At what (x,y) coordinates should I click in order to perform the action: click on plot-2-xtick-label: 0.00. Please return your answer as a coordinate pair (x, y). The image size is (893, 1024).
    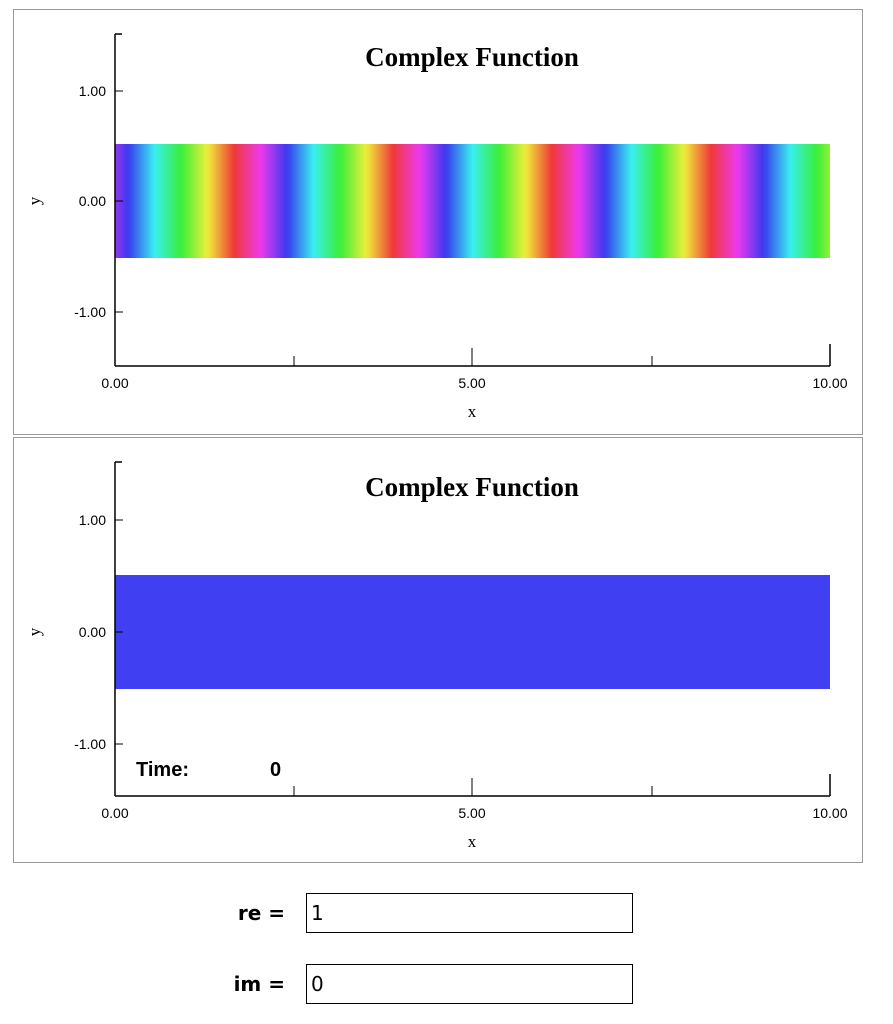
    Looking at the image, I should click on (114, 813).